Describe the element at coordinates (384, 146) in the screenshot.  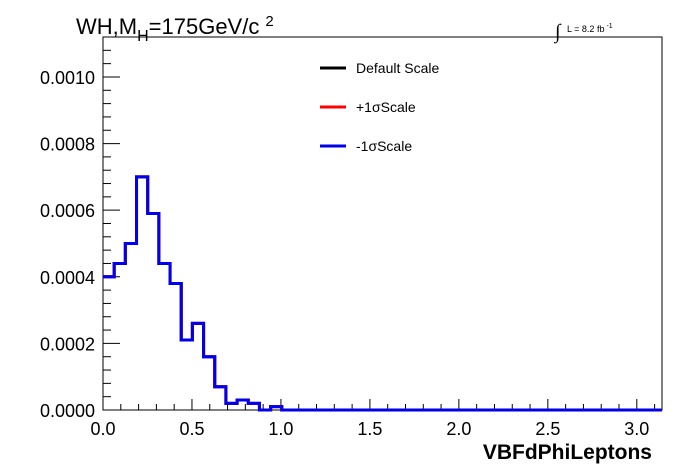
I see `legend-label-minus1sigma: -1σScale` at that location.